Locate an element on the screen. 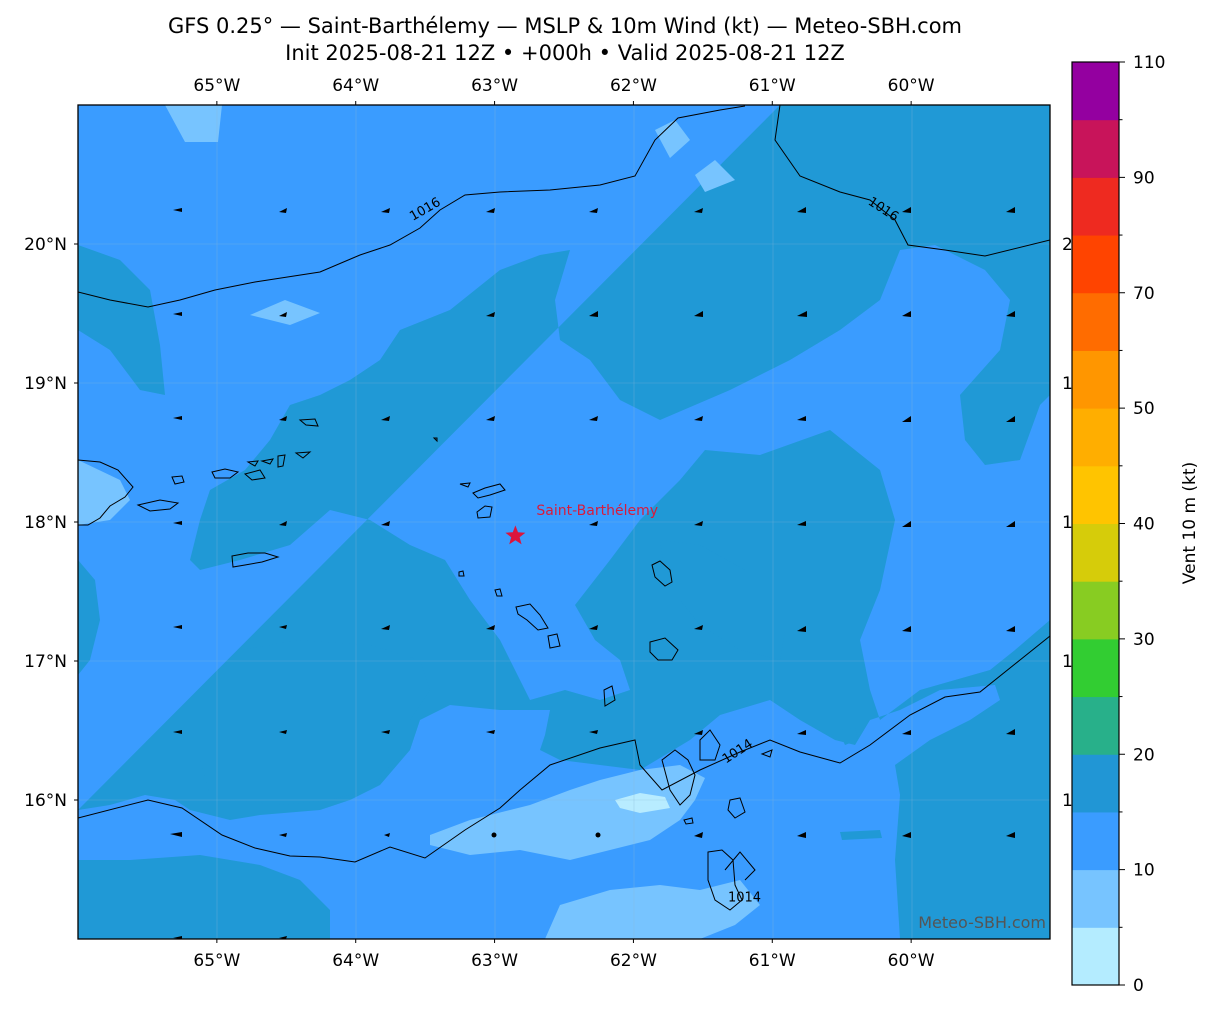  lat-tick-label: 19°N is located at coordinates (45, 384).